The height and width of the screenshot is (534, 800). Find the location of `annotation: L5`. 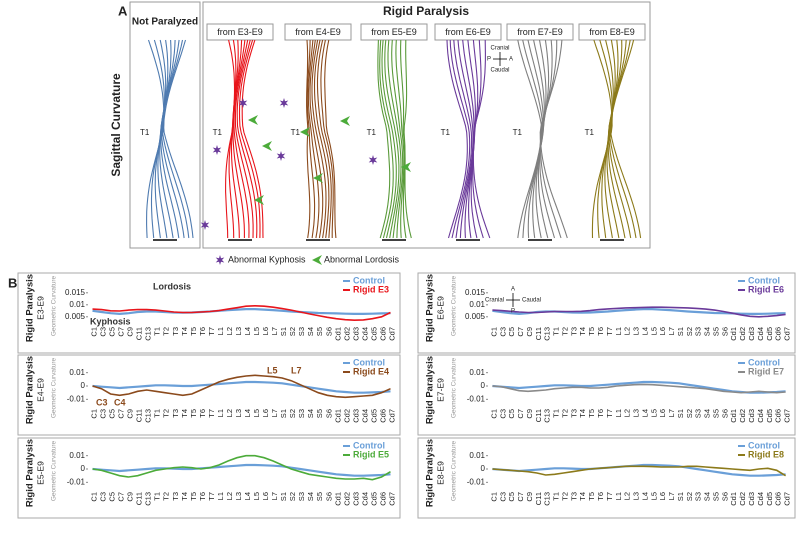

annotation: L5 is located at coordinates (272, 370).